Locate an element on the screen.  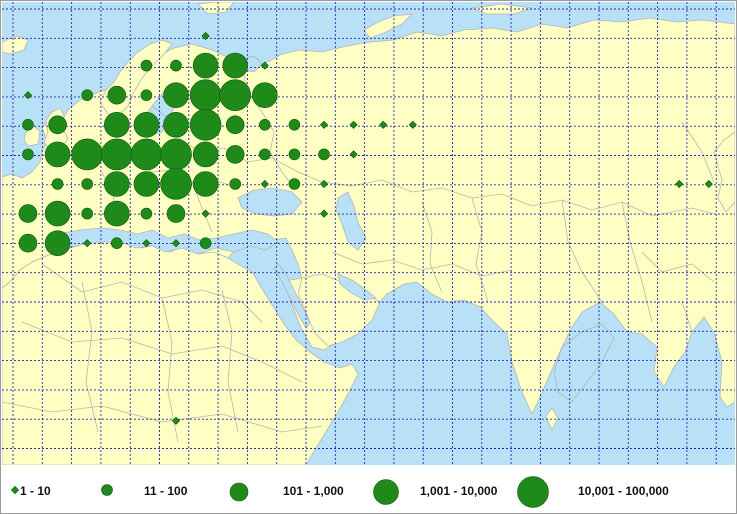
land-japan is located at coordinates (724, 172).